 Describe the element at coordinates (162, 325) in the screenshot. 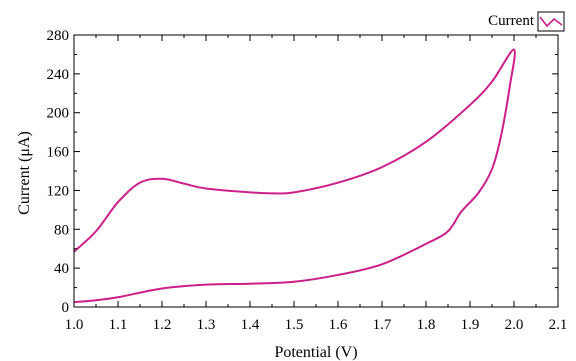

I see `x-tick-label: 1.2` at that location.